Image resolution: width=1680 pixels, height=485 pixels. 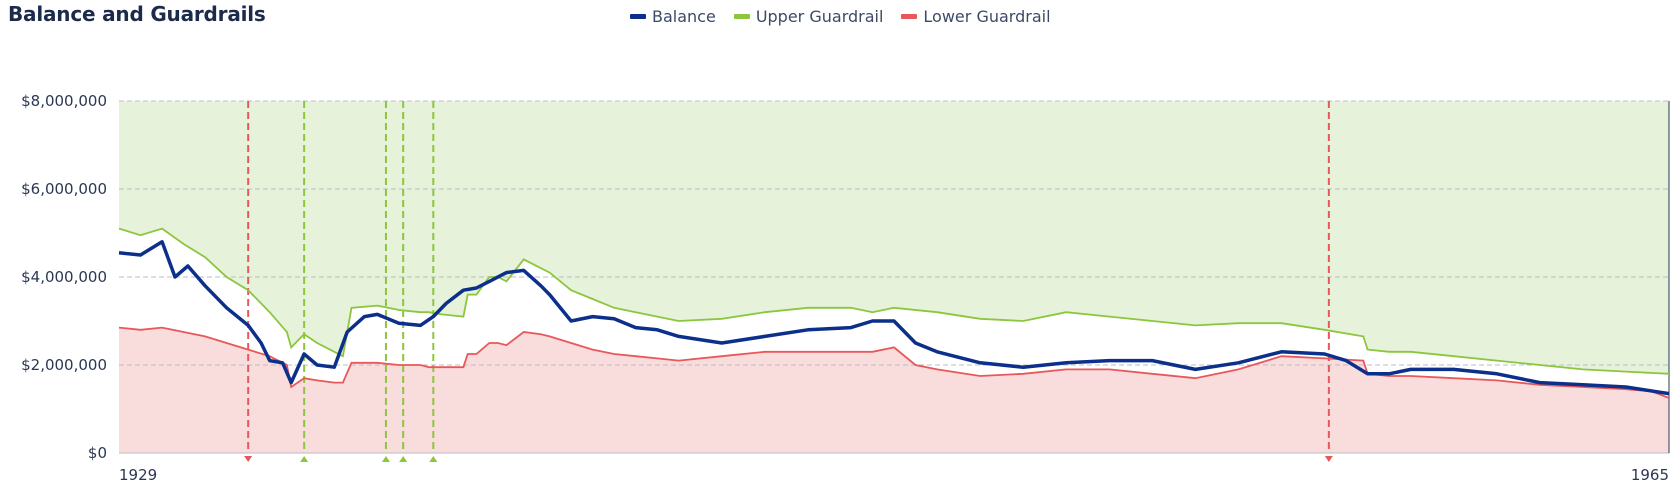 I want to click on chart-legend: Balance Upper Guardrail Lower Guardrail, so click(x=840, y=16).